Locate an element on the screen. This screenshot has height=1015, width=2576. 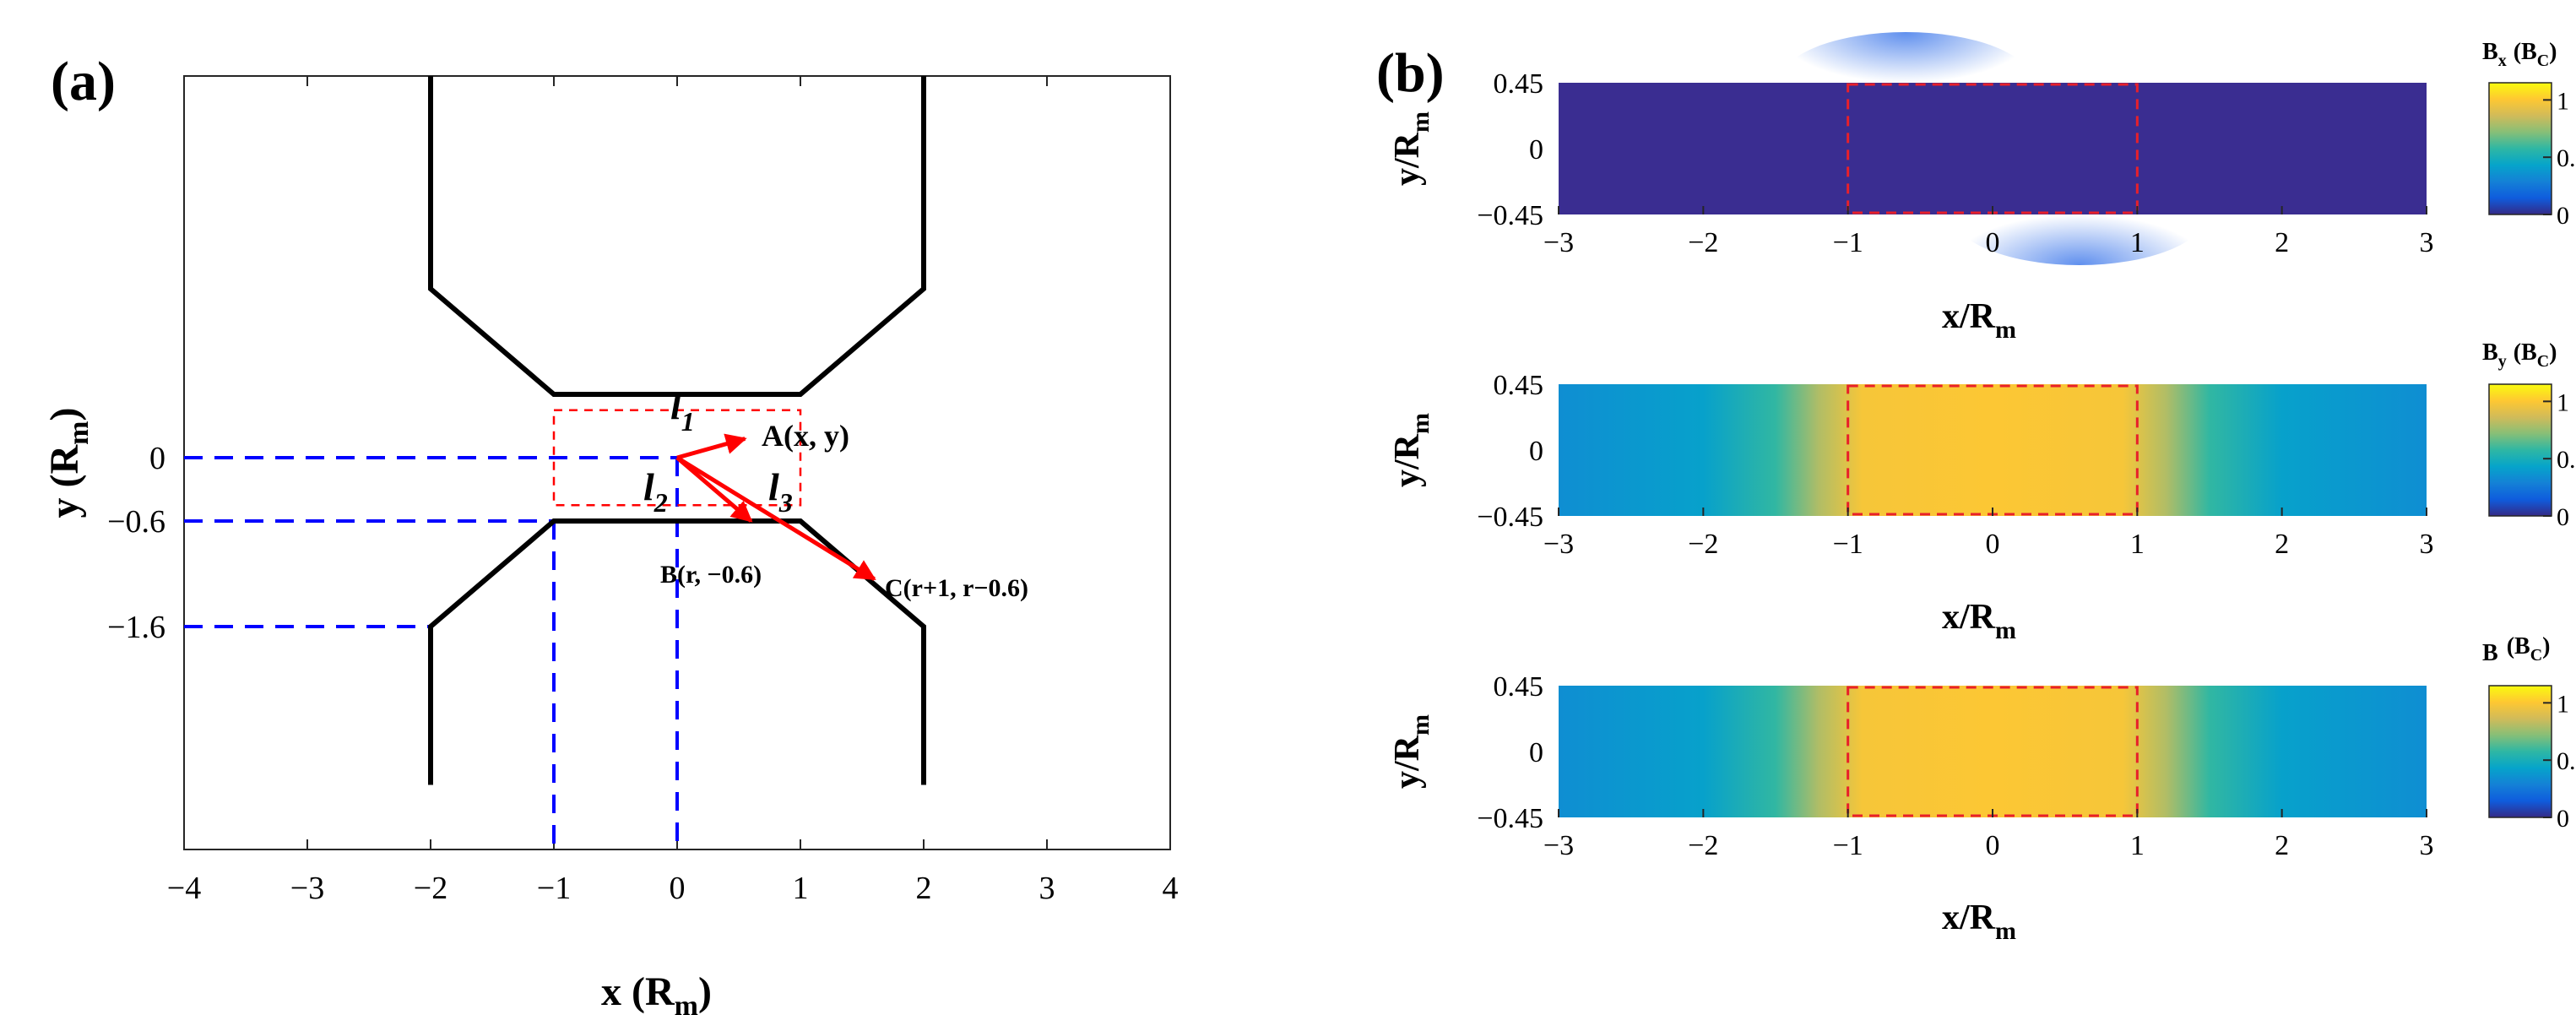
heatmap-bx-y-axis-label: y/Rm is located at coordinates (1411, 149).